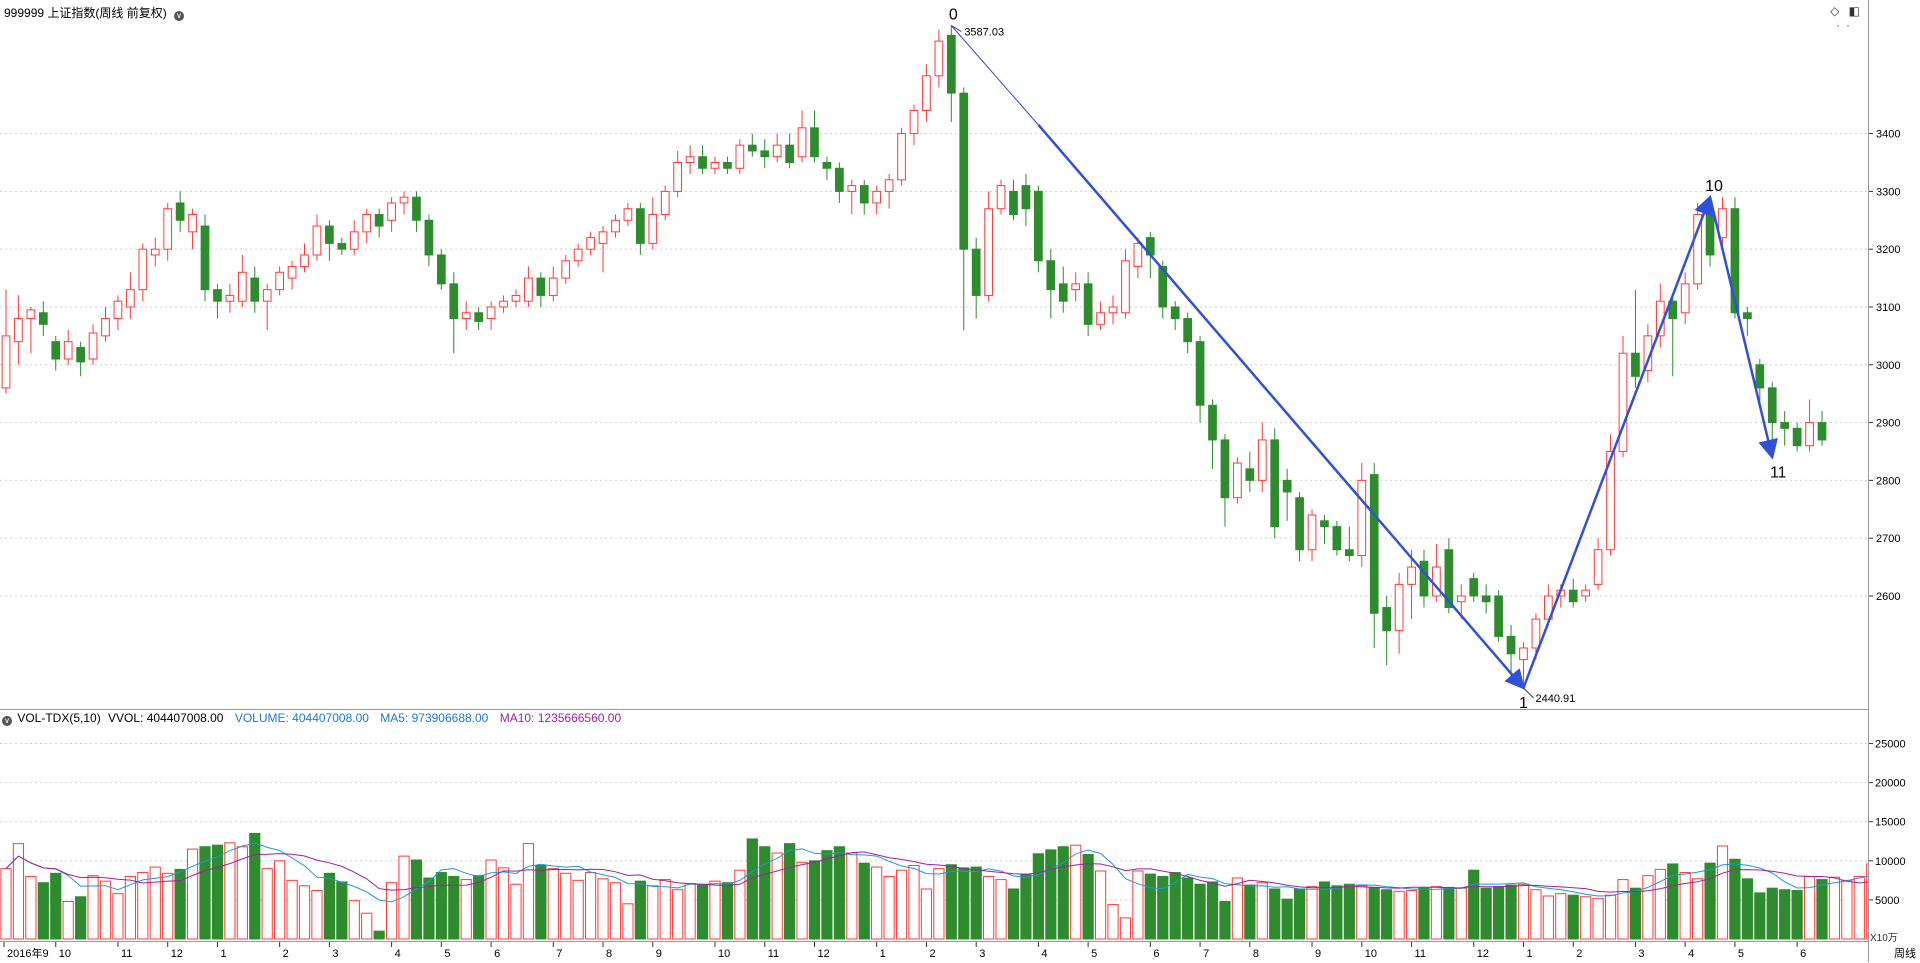  What do you see at coordinates (724, 954) in the screenshot?
I see `time-tick-label: 10` at bounding box center [724, 954].